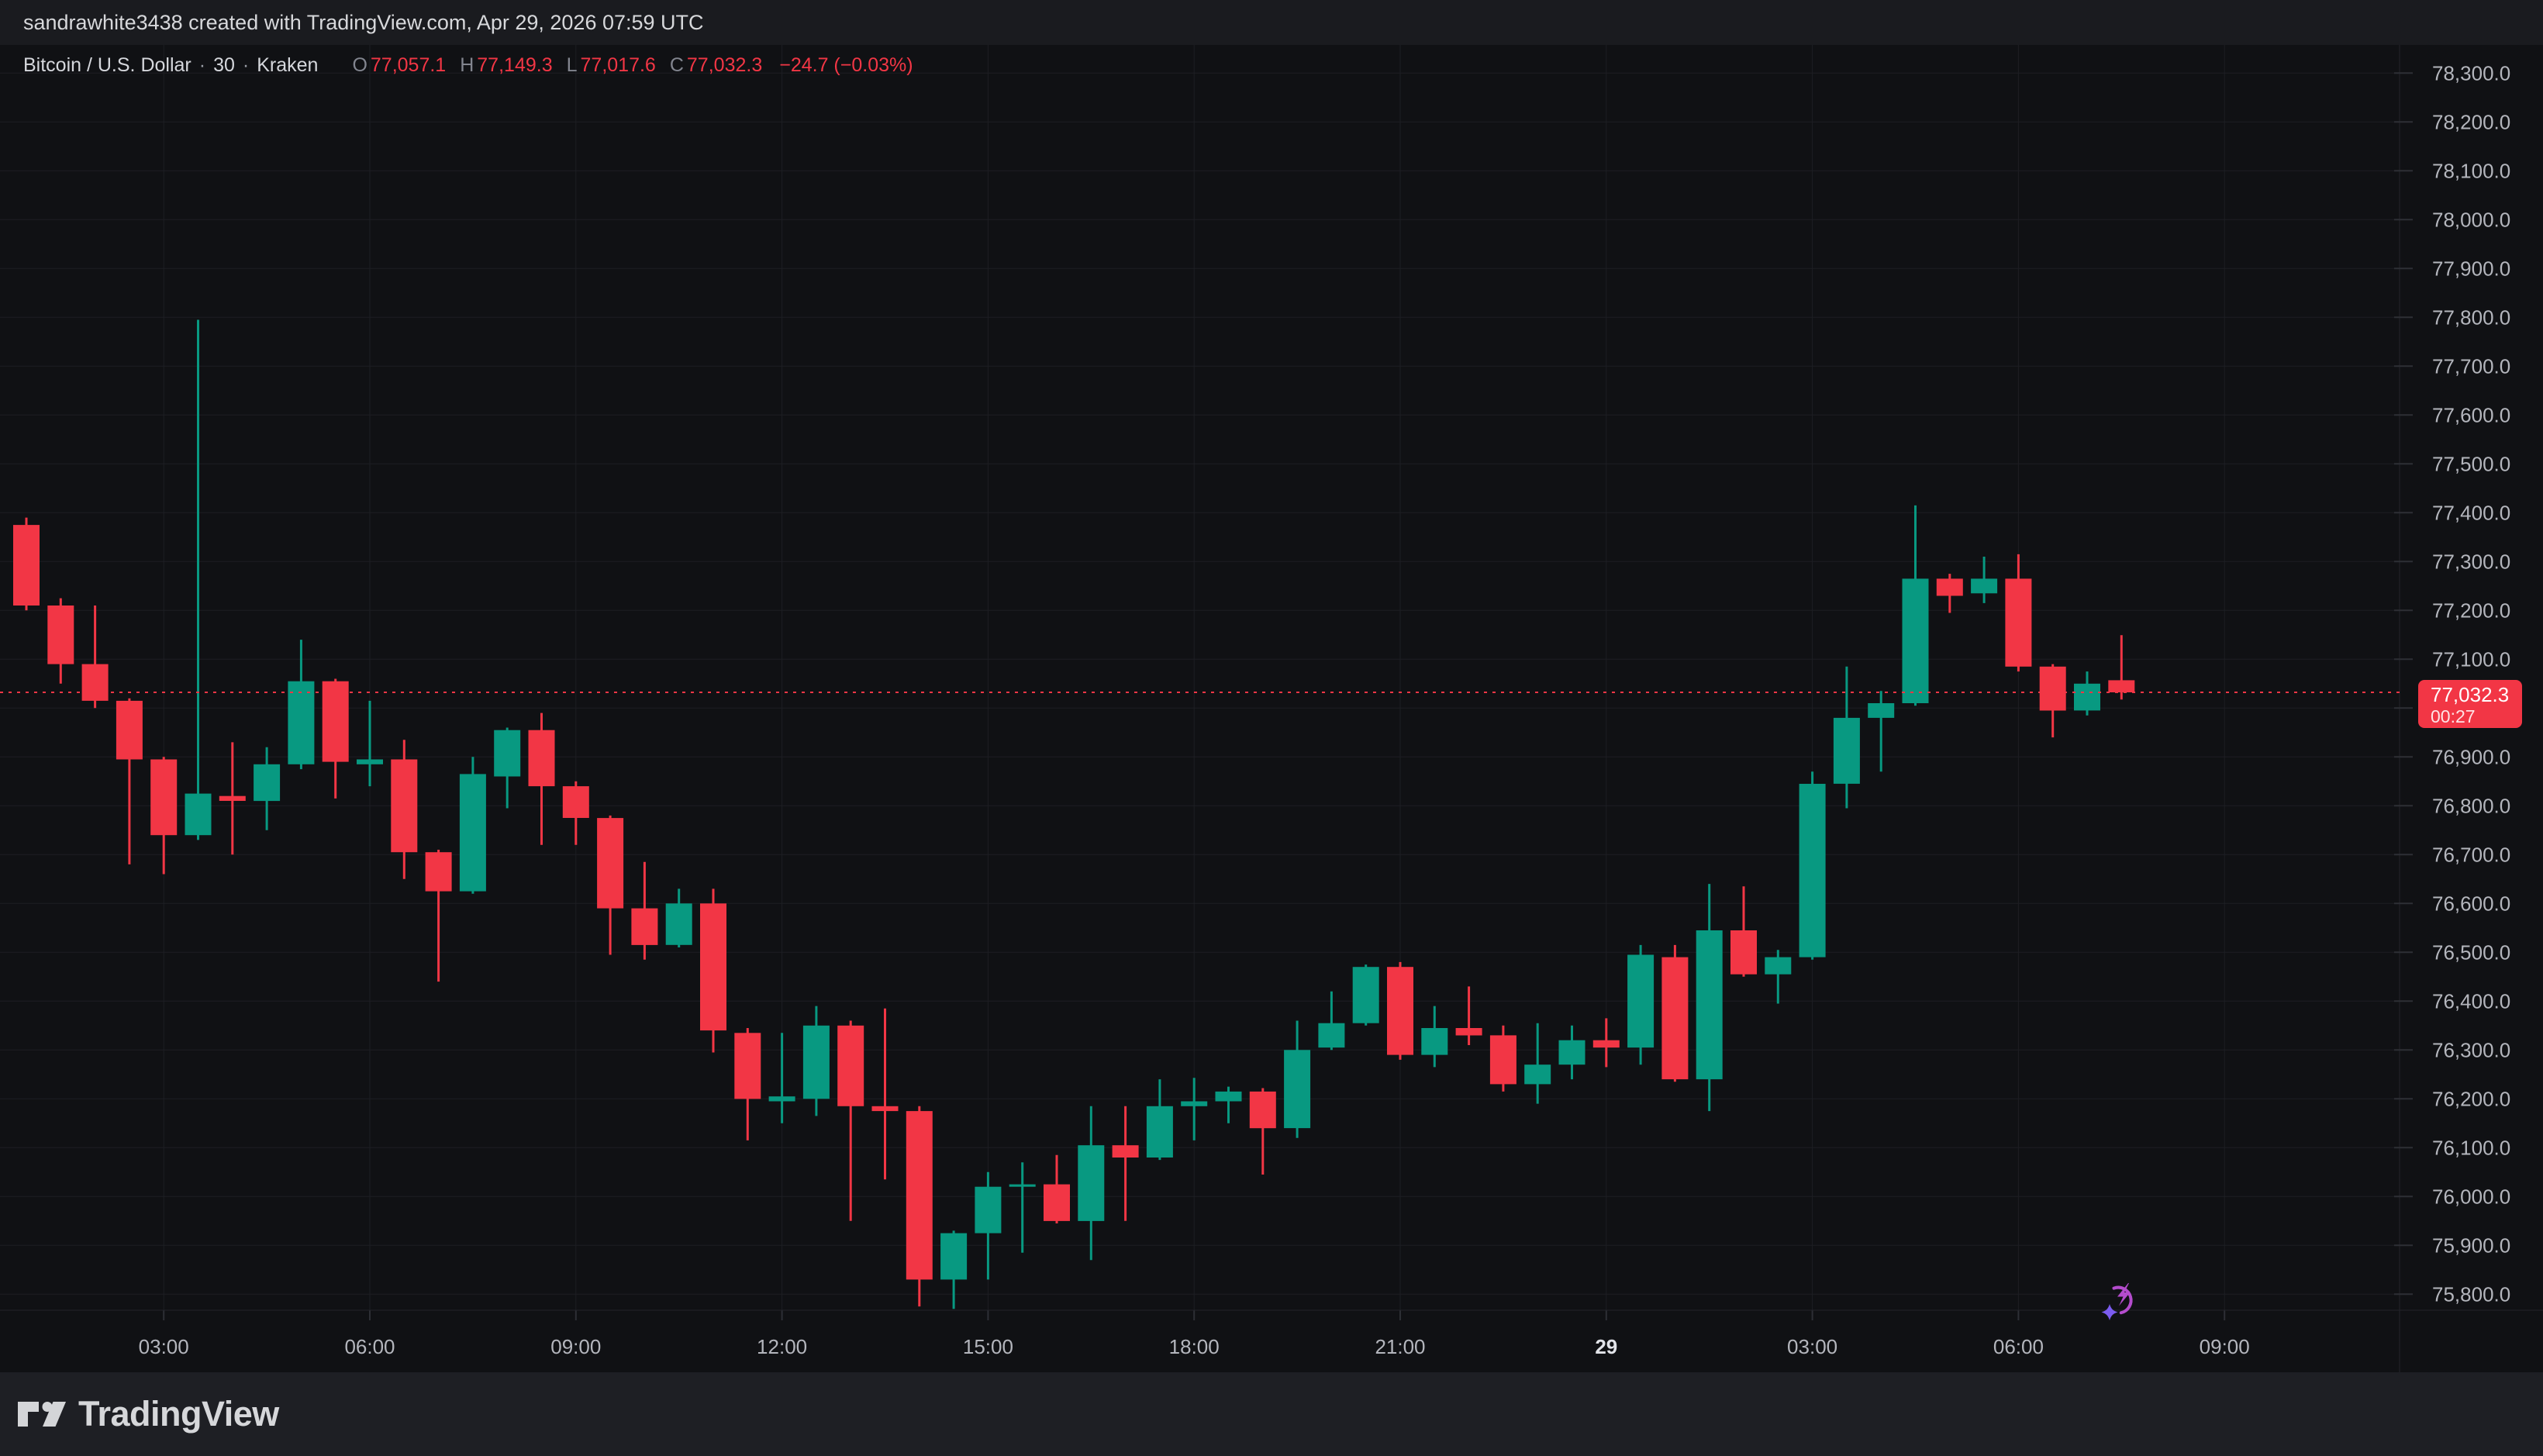 The image size is (2543, 1456). Describe the element at coordinates (2471, 268) in the screenshot. I see `price-axis-label: 77,900.0` at that location.